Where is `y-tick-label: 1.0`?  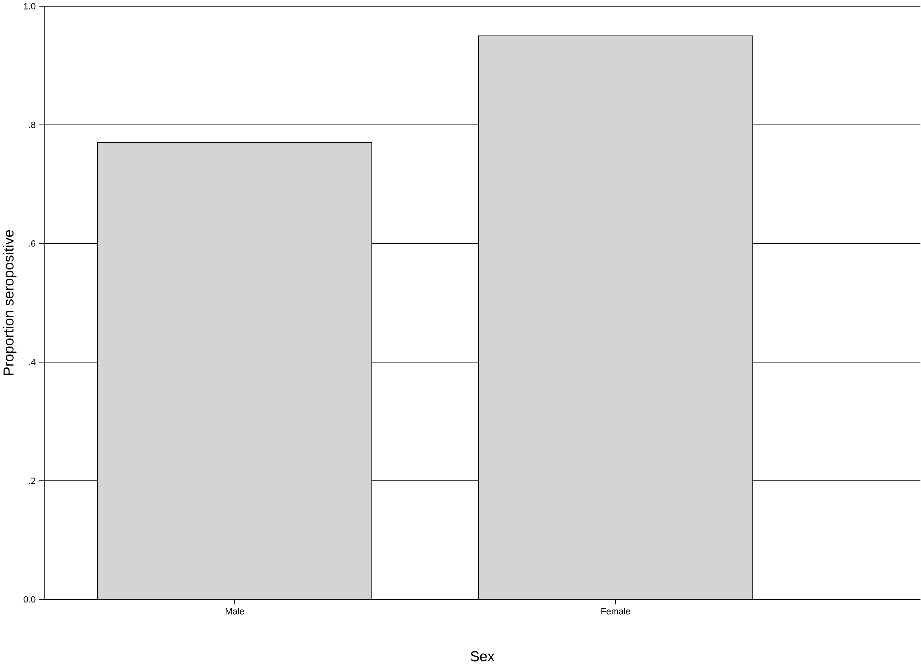
y-tick-label: 1.0 is located at coordinates (30, 6).